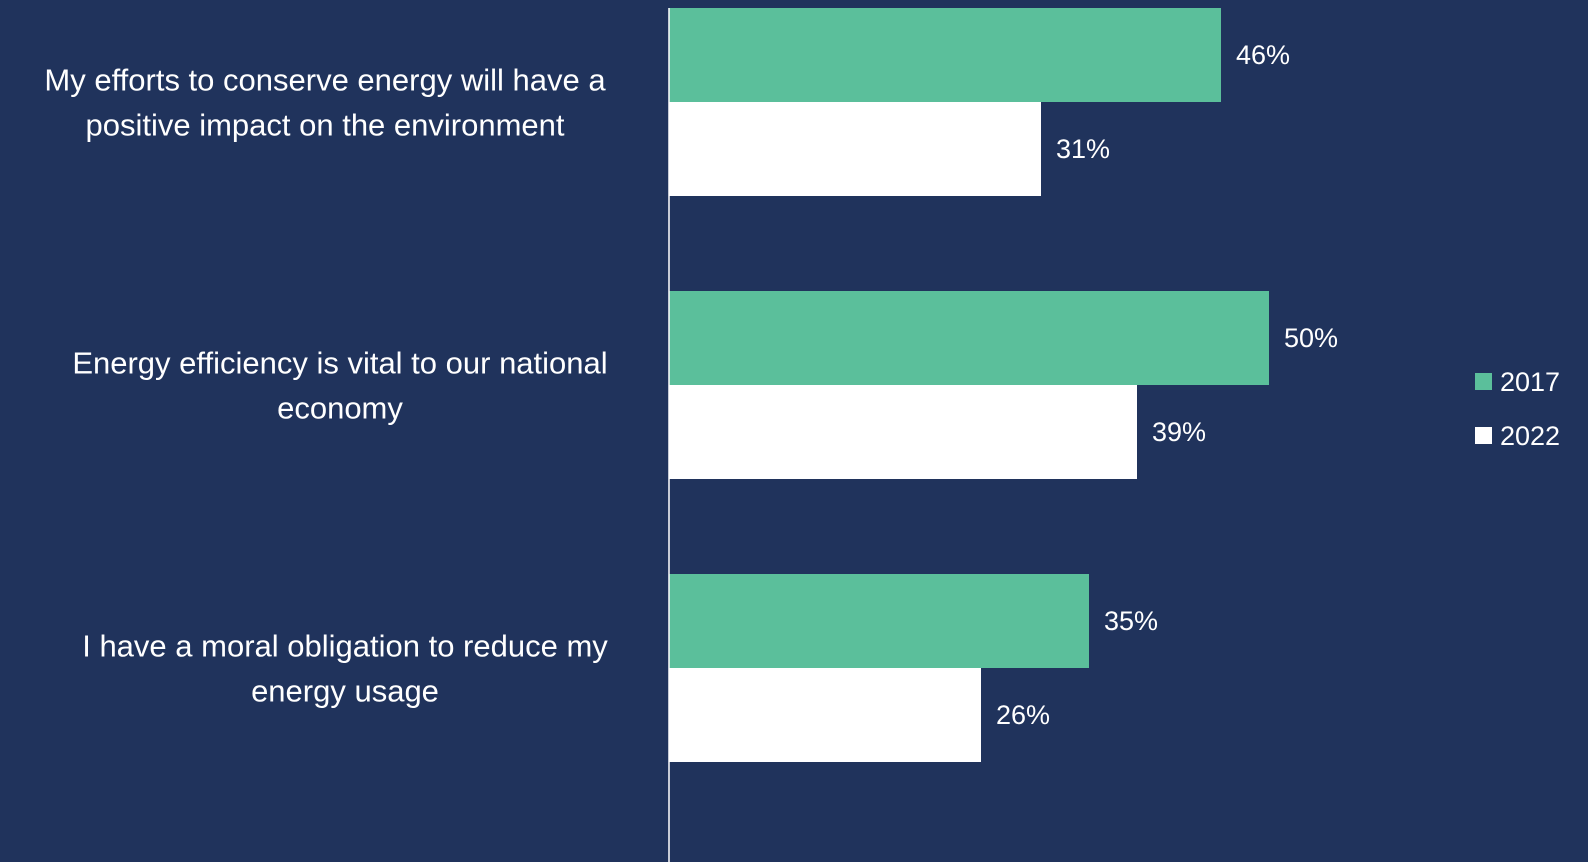  Describe the element at coordinates (1517, 409) in the screenshot. I see `legend: 2017 2022` at that location.